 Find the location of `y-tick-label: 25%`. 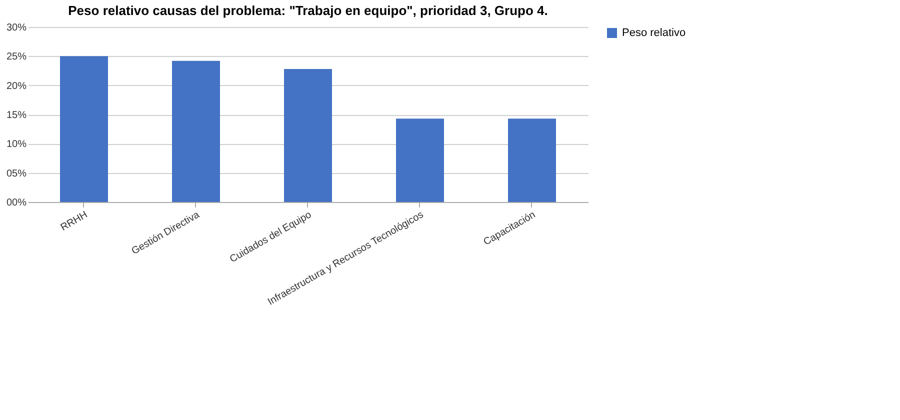

y-tick-label: 25% is located at coordinates (16, 57).